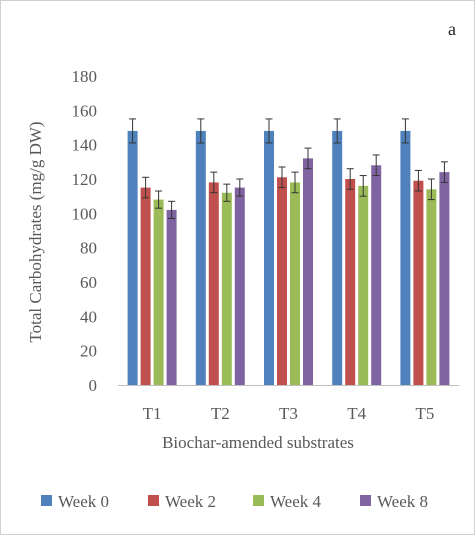 The width and height of the screenshot is (475, 535). Describe the element at coordinates (88, 351) in the screenshot. I see `y-tick-label: 20` at that location.